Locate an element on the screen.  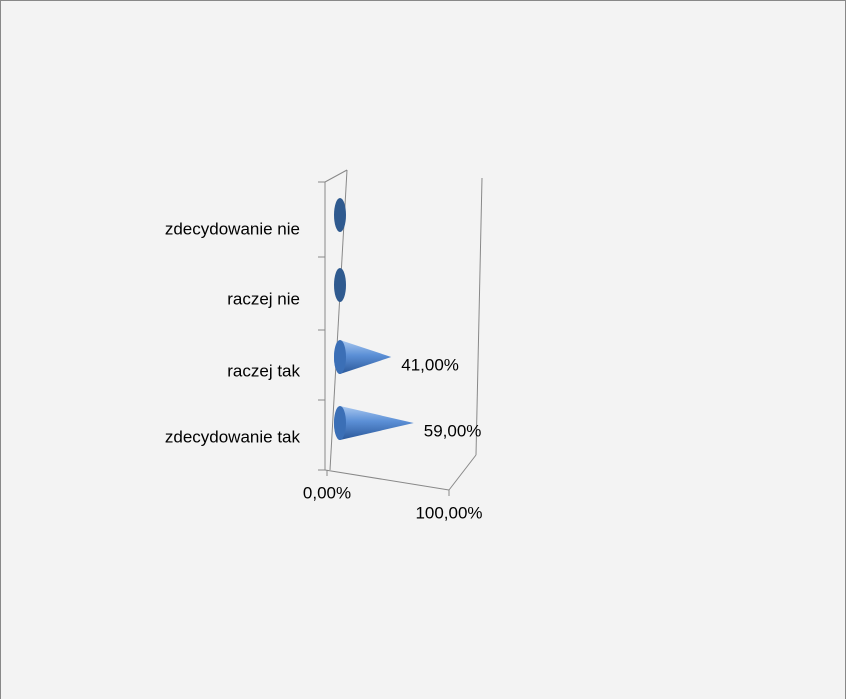
x-tick-label: 0,00% is located at coordinates (327, 492).